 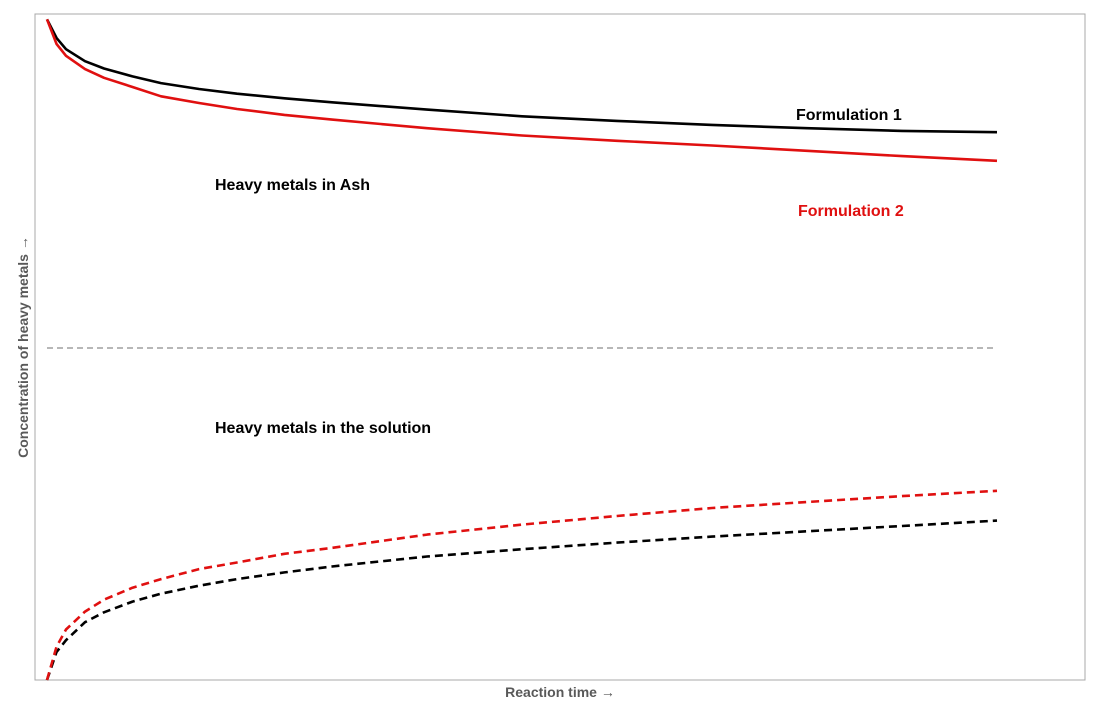 What do you see at coordinates (23, 347) in the screenshot?
I see `y-axis-label: Concentration of heavy metals →` at bounding box center [23, 347].